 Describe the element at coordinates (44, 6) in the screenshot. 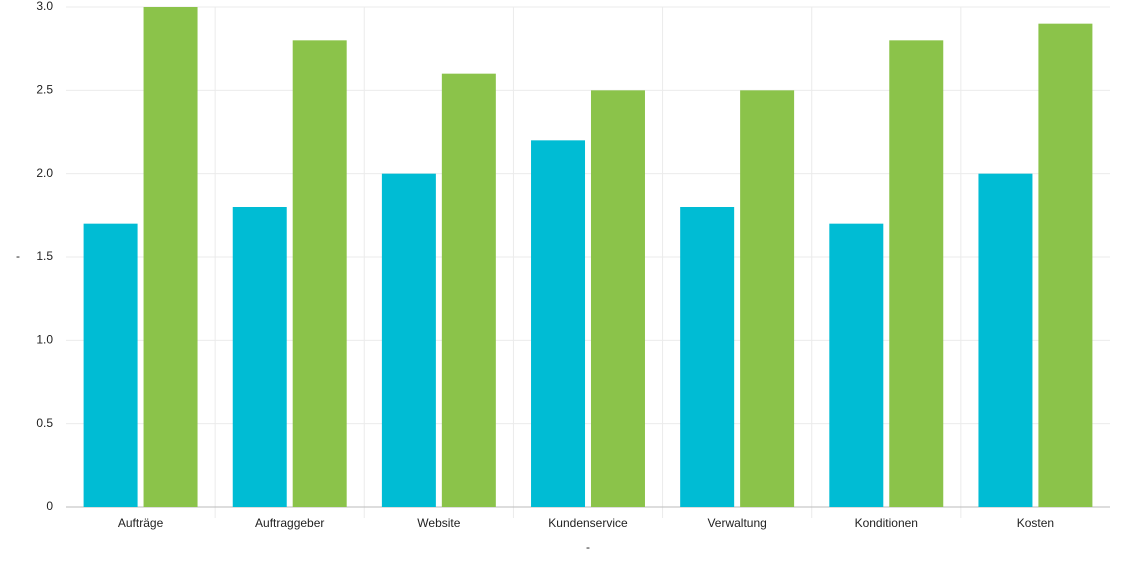

I see `y-tick-label: 3.0` at that location.